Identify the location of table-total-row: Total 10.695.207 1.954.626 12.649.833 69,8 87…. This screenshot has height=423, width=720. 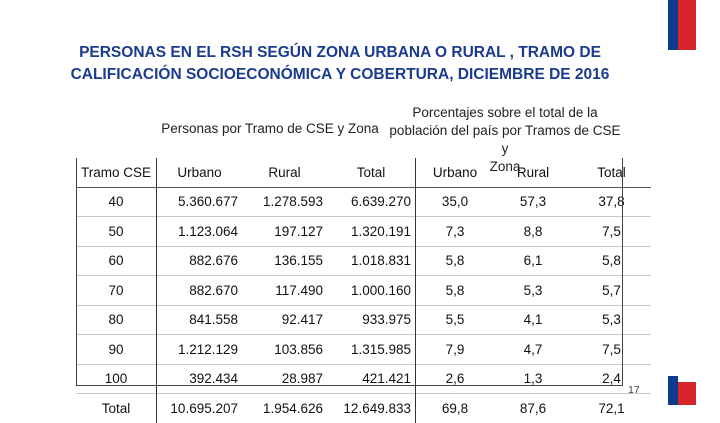
(363, 408).